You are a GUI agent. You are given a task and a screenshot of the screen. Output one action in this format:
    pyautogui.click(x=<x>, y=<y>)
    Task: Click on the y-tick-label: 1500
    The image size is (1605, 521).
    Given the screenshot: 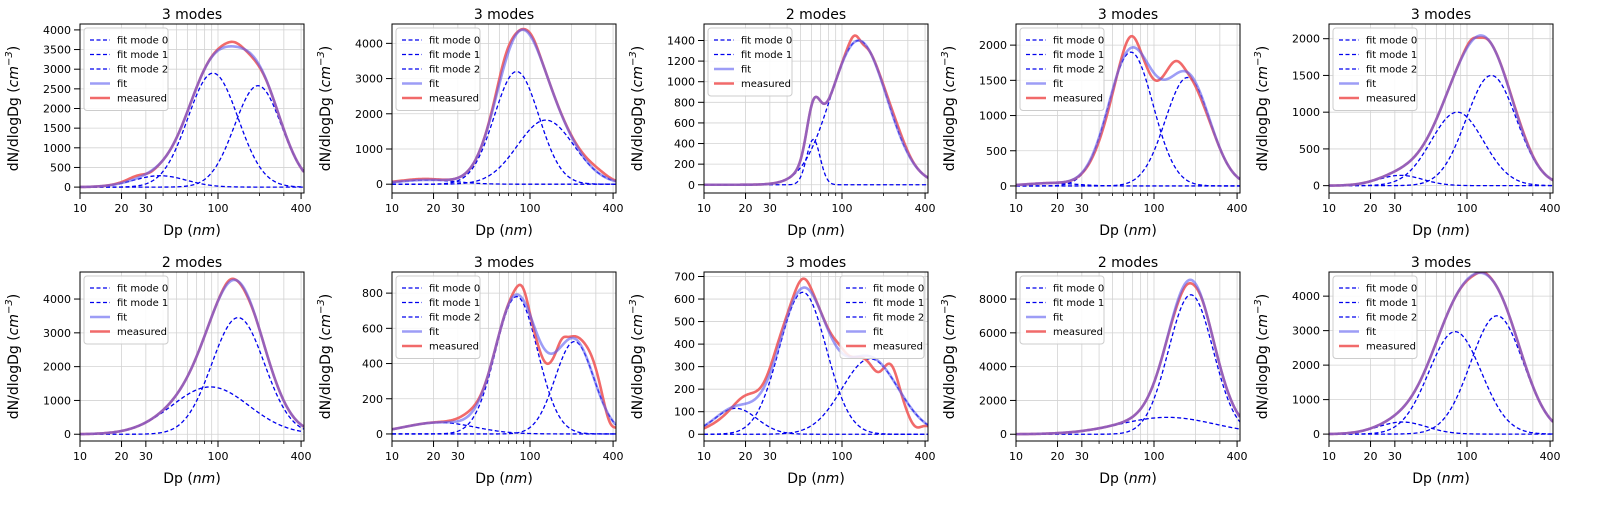 What is the action you would take?
    pyautogui.click(x=57, y=128)
    